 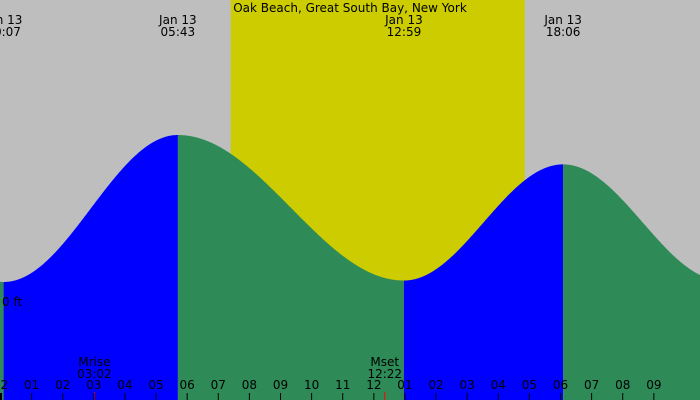 I want to click on extreme-time-label: 00:07, so click(x=10, y=32).